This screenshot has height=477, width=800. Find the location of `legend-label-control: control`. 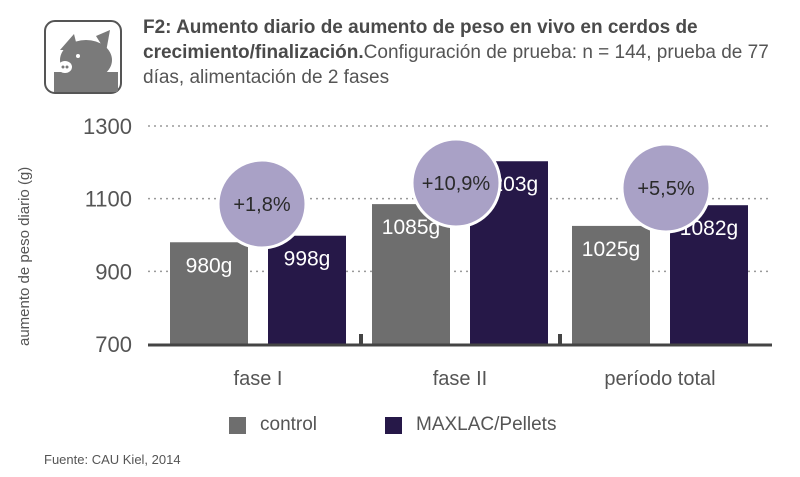

legend-label-control: control is located at coordinates (289, 424).